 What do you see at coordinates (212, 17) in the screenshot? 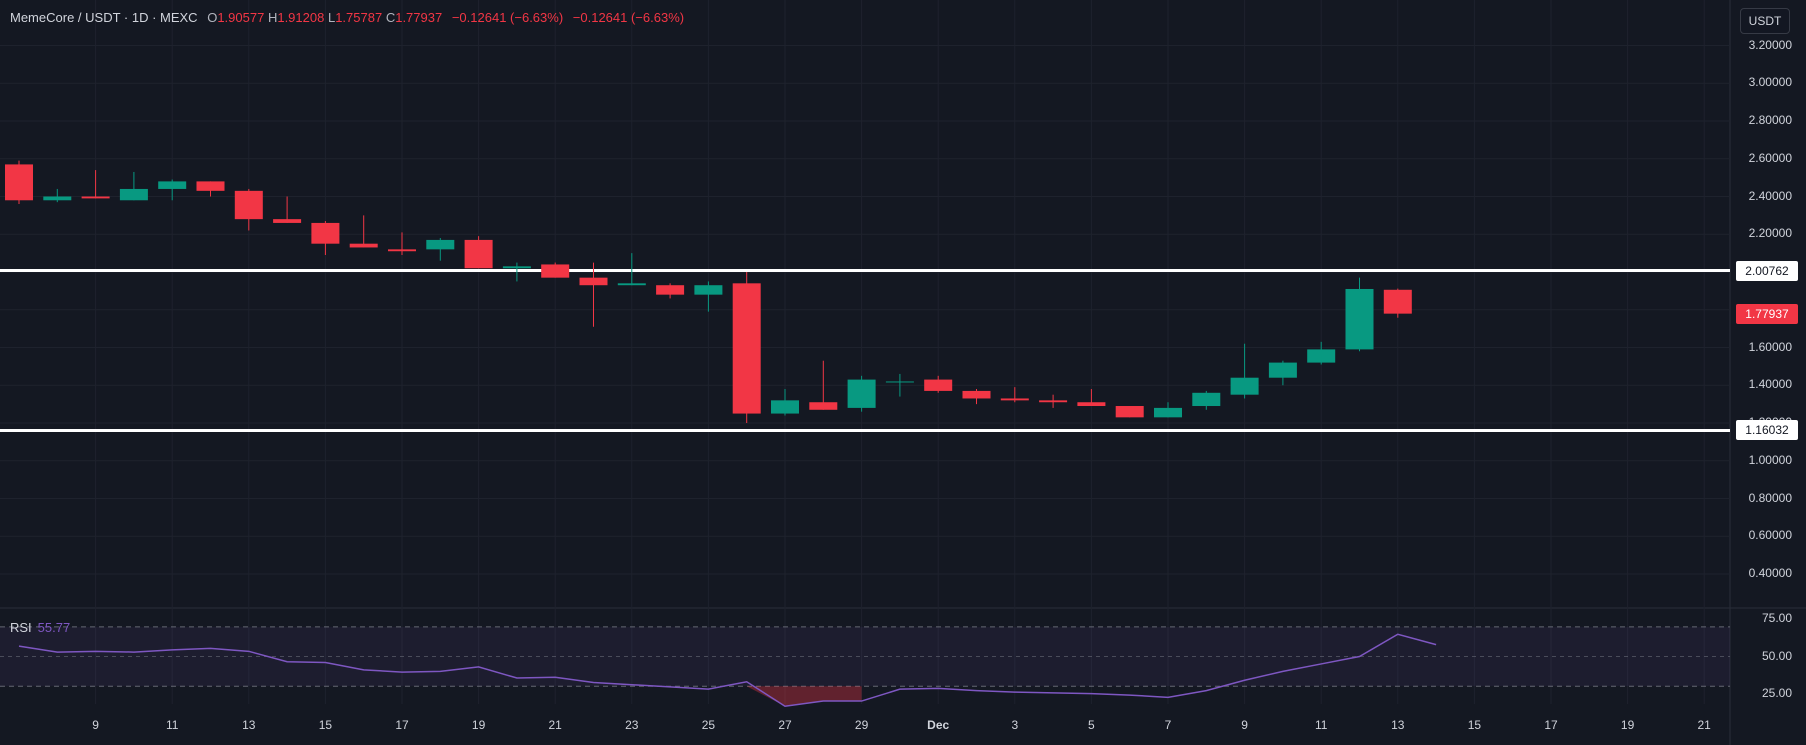
I see `open-label: O` at bounding box center [212, 17].